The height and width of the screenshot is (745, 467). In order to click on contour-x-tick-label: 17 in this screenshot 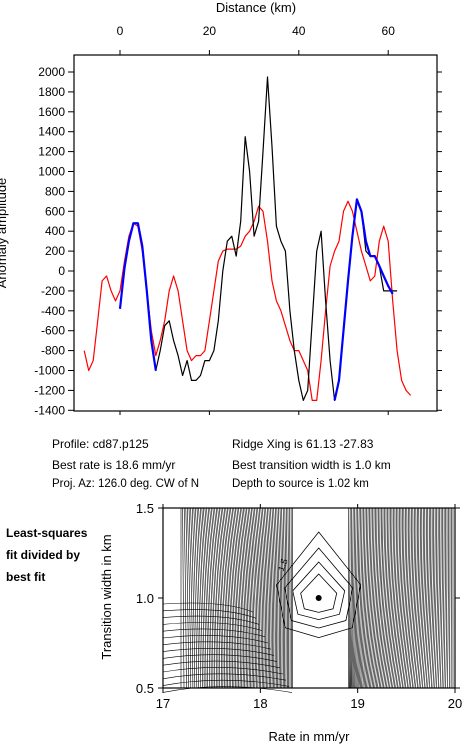, I will do `click(163, 703)`.